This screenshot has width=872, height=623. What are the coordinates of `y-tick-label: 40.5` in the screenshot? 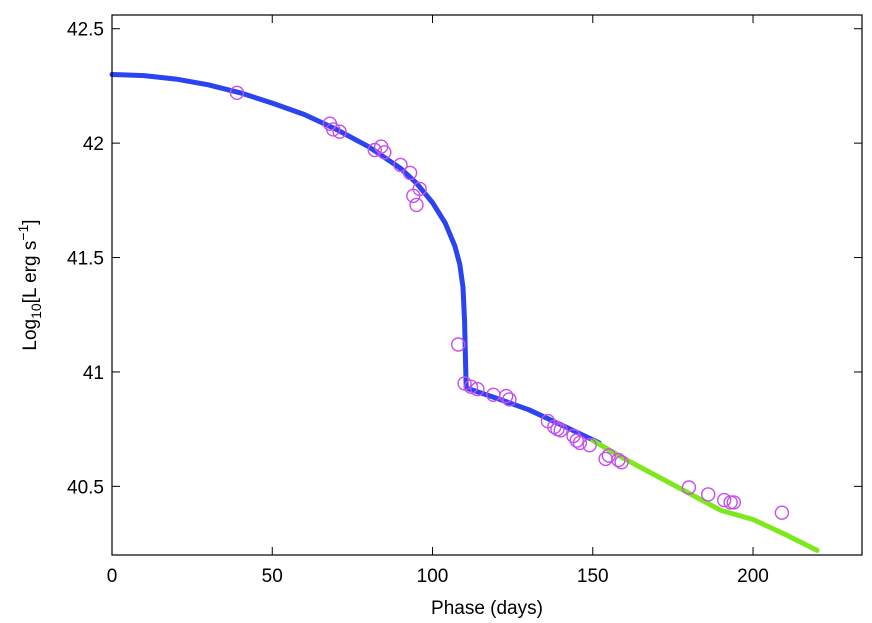 It's located at (85, 487).